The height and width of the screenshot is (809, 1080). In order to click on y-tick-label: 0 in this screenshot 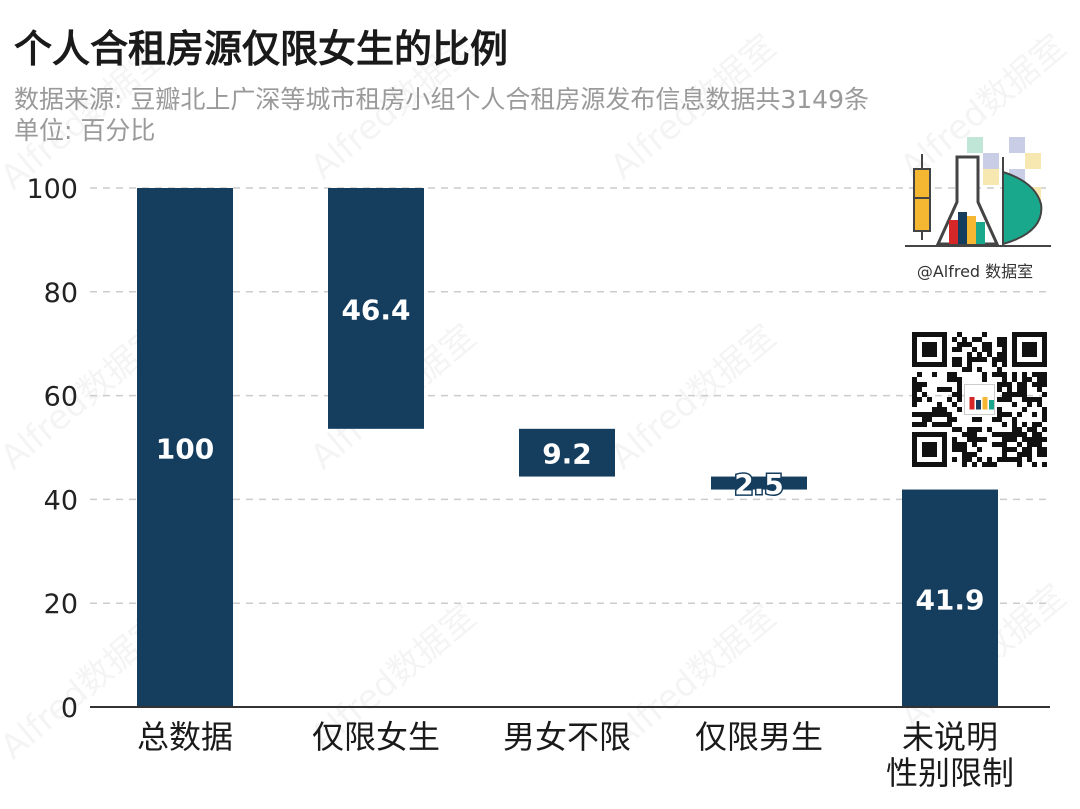, I will do `click(69, 708)`.